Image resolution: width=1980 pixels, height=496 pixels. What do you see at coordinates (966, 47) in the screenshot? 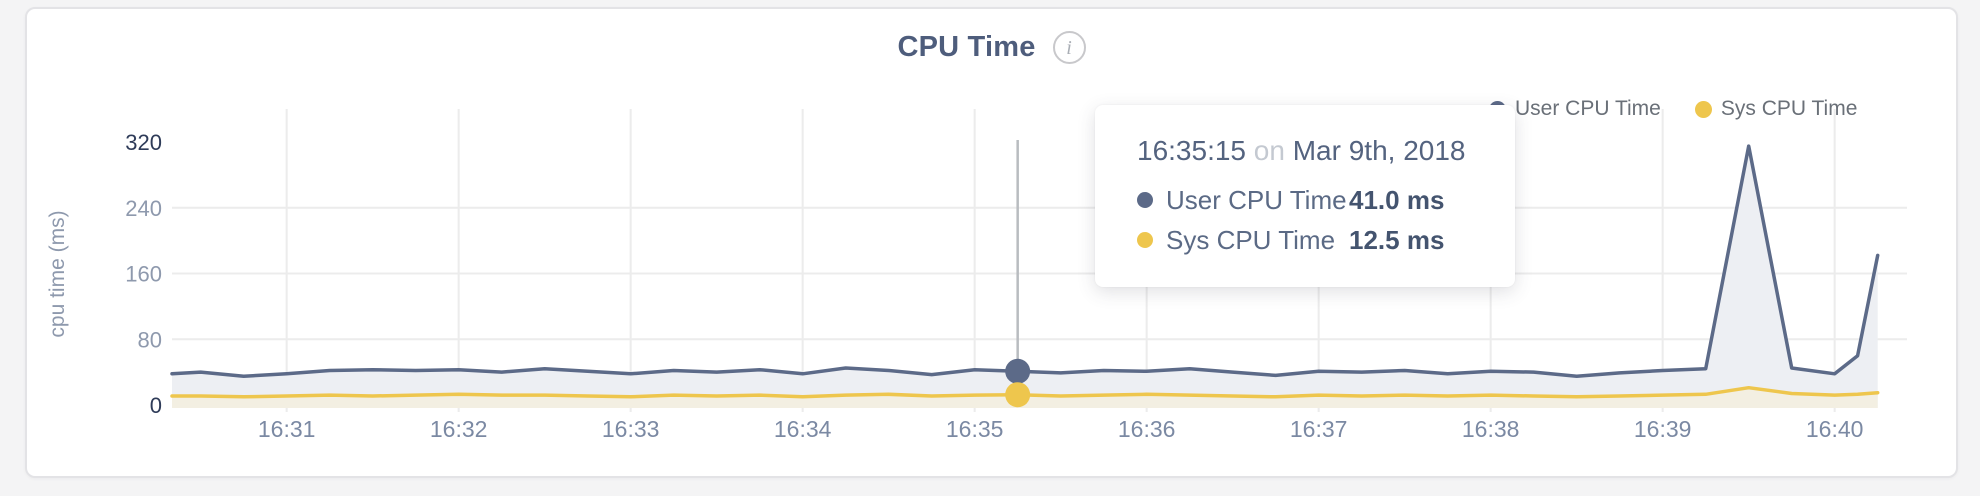
I see `chart-title: CPU Time` at bounding box center [966, 47].